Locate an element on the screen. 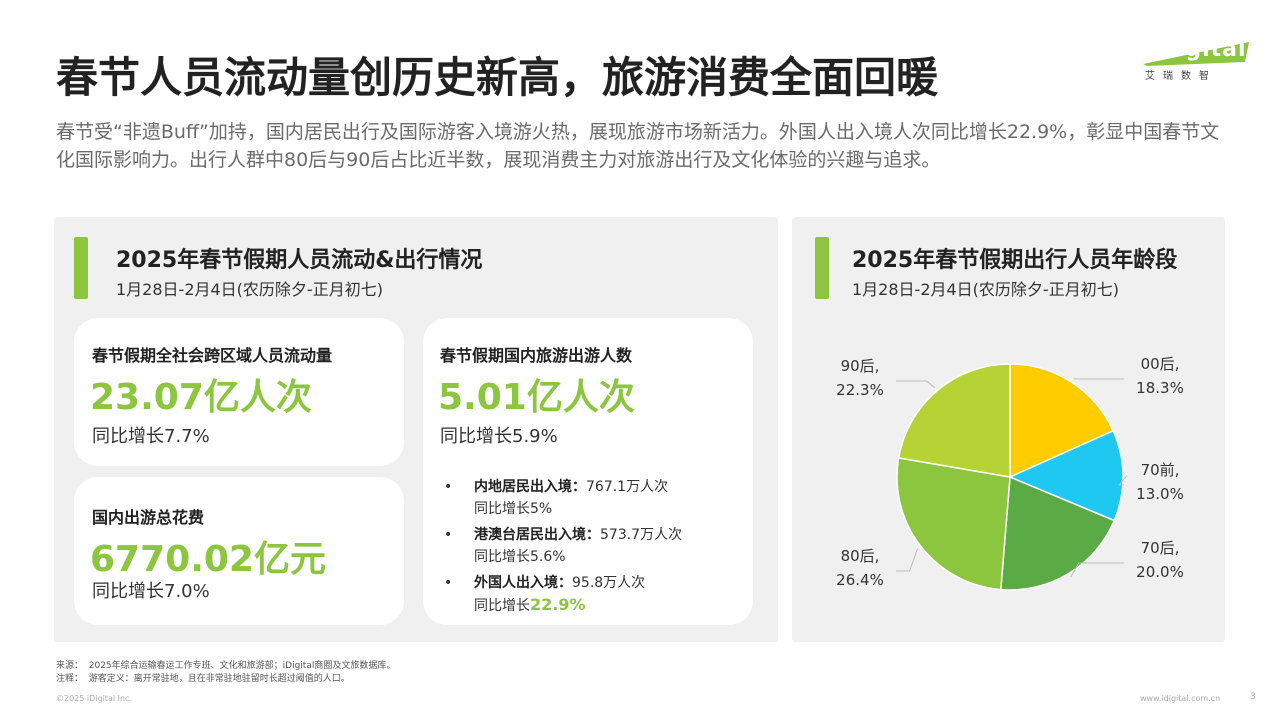 The width and height of the screenshot is (1280, 720). list-item: 内地居民出入境：767.1万人次 同比增长5% is located at coordinates (590, 498).